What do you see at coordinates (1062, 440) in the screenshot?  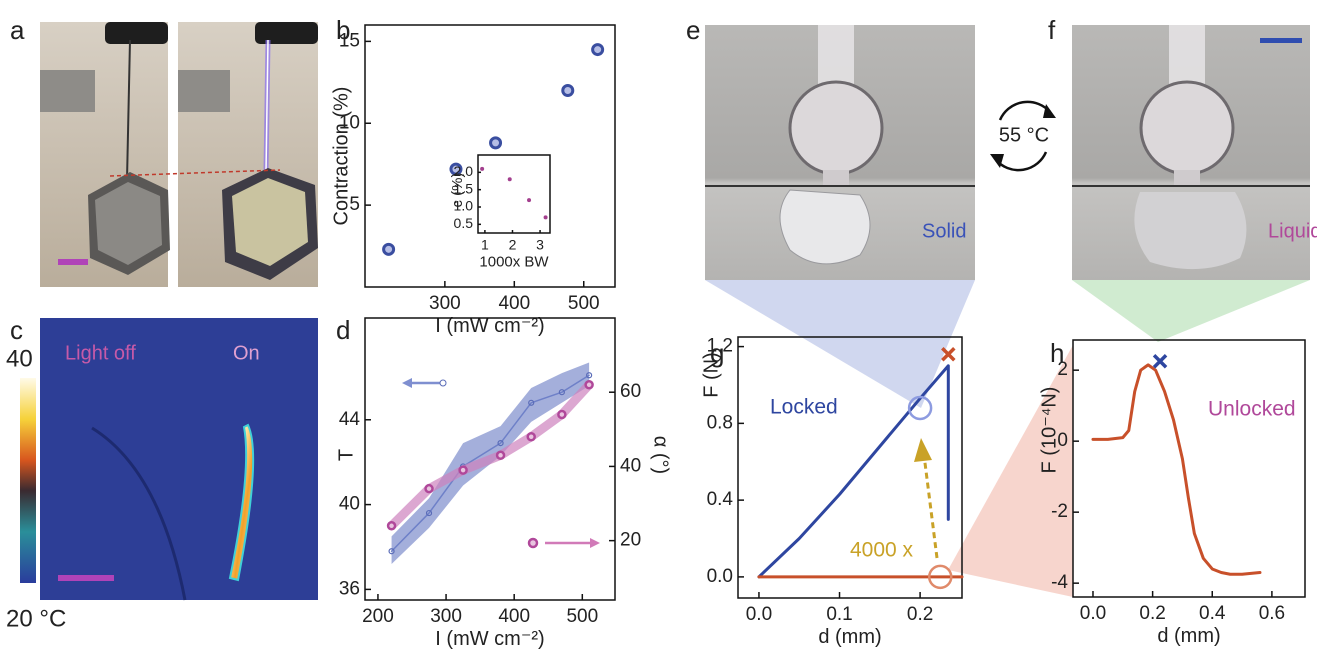 I see `y-tick-label: 0` at bounding box center [1062, 440].